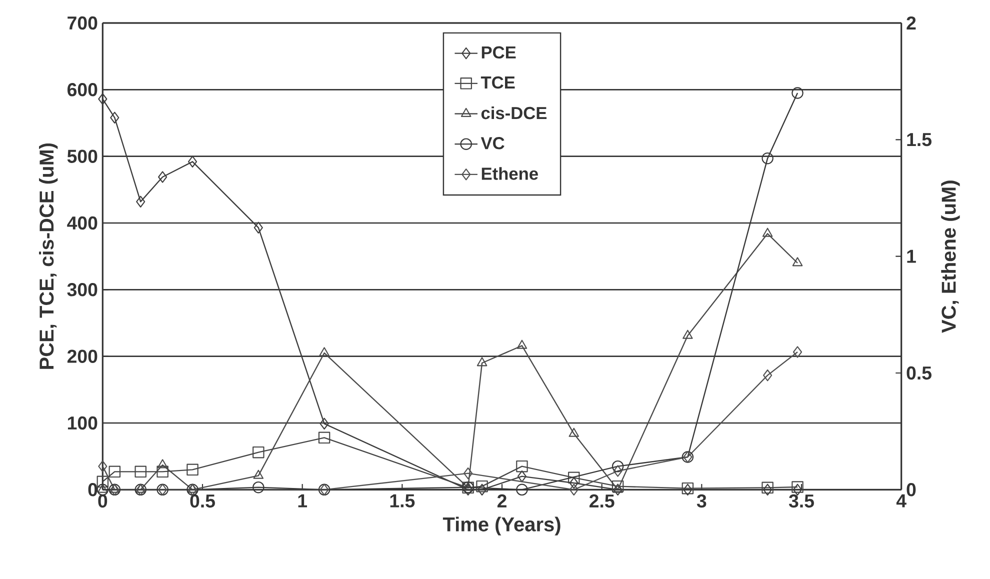  What do you see at coordinates (911, 23) in the screenshot?
I see `y2-tick-label: 2` at bounding box center [911, 23].